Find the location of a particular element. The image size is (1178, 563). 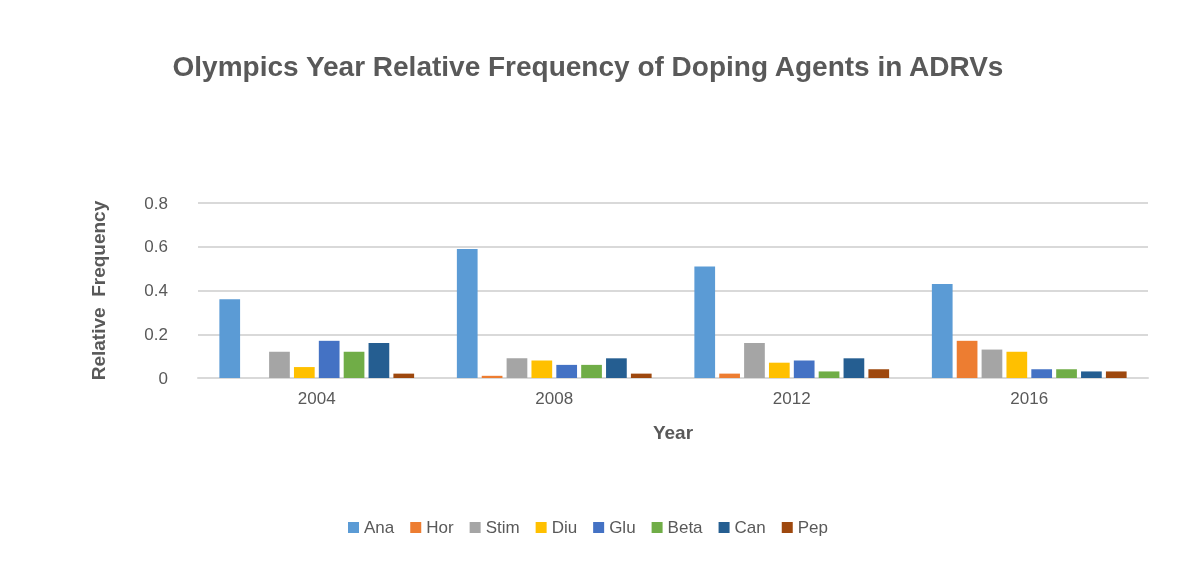

y-tick-label: 0 is located at coordinates (163, 378).